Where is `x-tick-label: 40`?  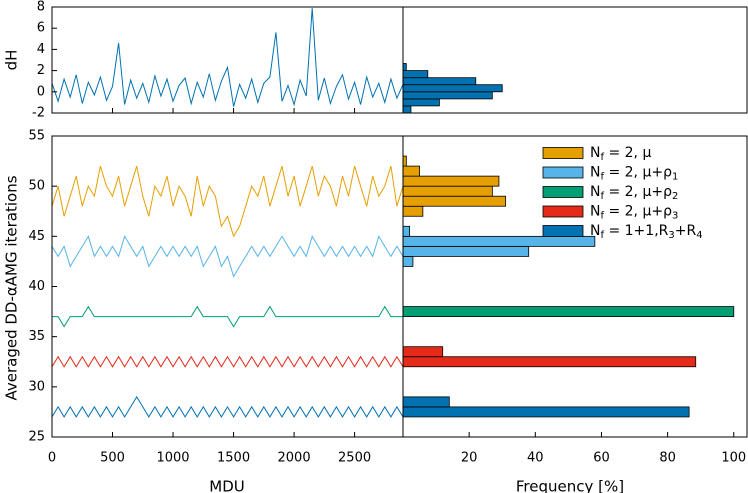 x-tick-label: 40 is located at coordinates (535, 458).